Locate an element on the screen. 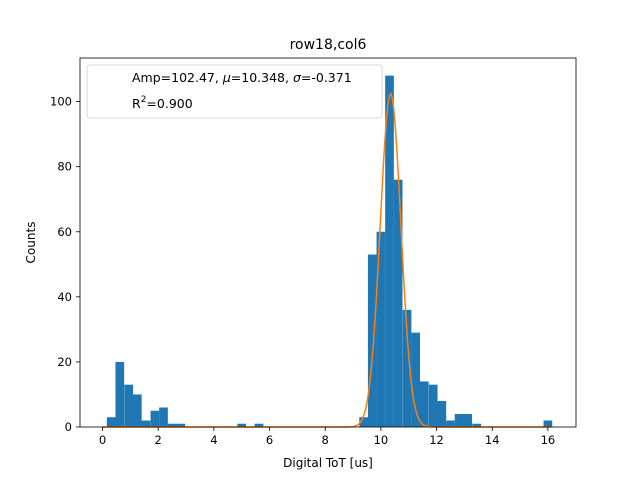 This screenshot has width=640, height=480. legend-r-value: =0.900 is located at coordinates (169, 103).